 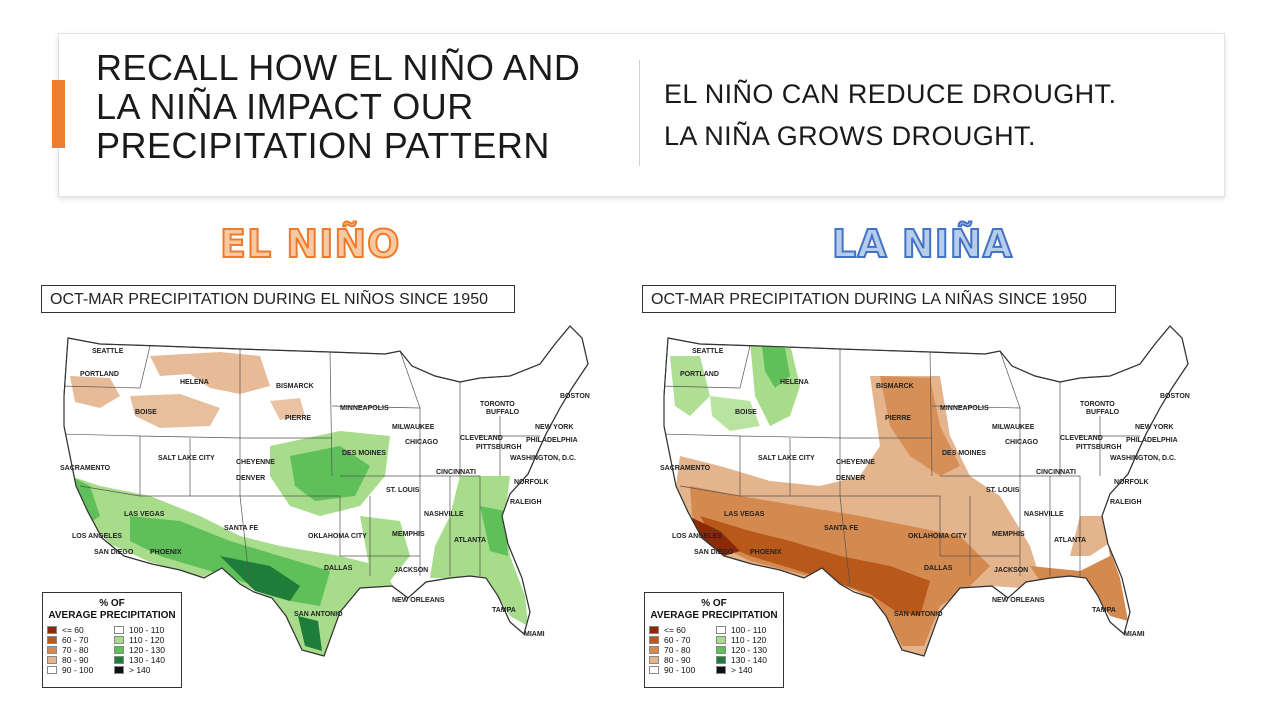 I want to click on legend-label: 80 - 90, so click(x=75, y=660).